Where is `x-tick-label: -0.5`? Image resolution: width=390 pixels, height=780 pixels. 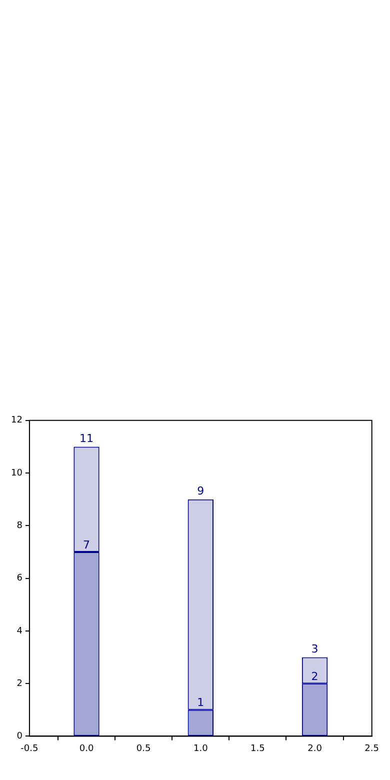
x-tick-label: -0.5 is located at coordinates (29, 749).